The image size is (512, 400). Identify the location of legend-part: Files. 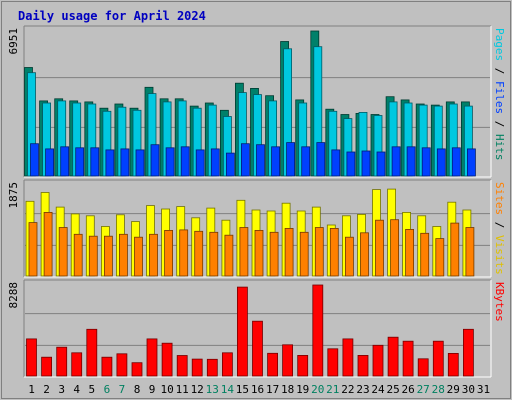
(499, 97).